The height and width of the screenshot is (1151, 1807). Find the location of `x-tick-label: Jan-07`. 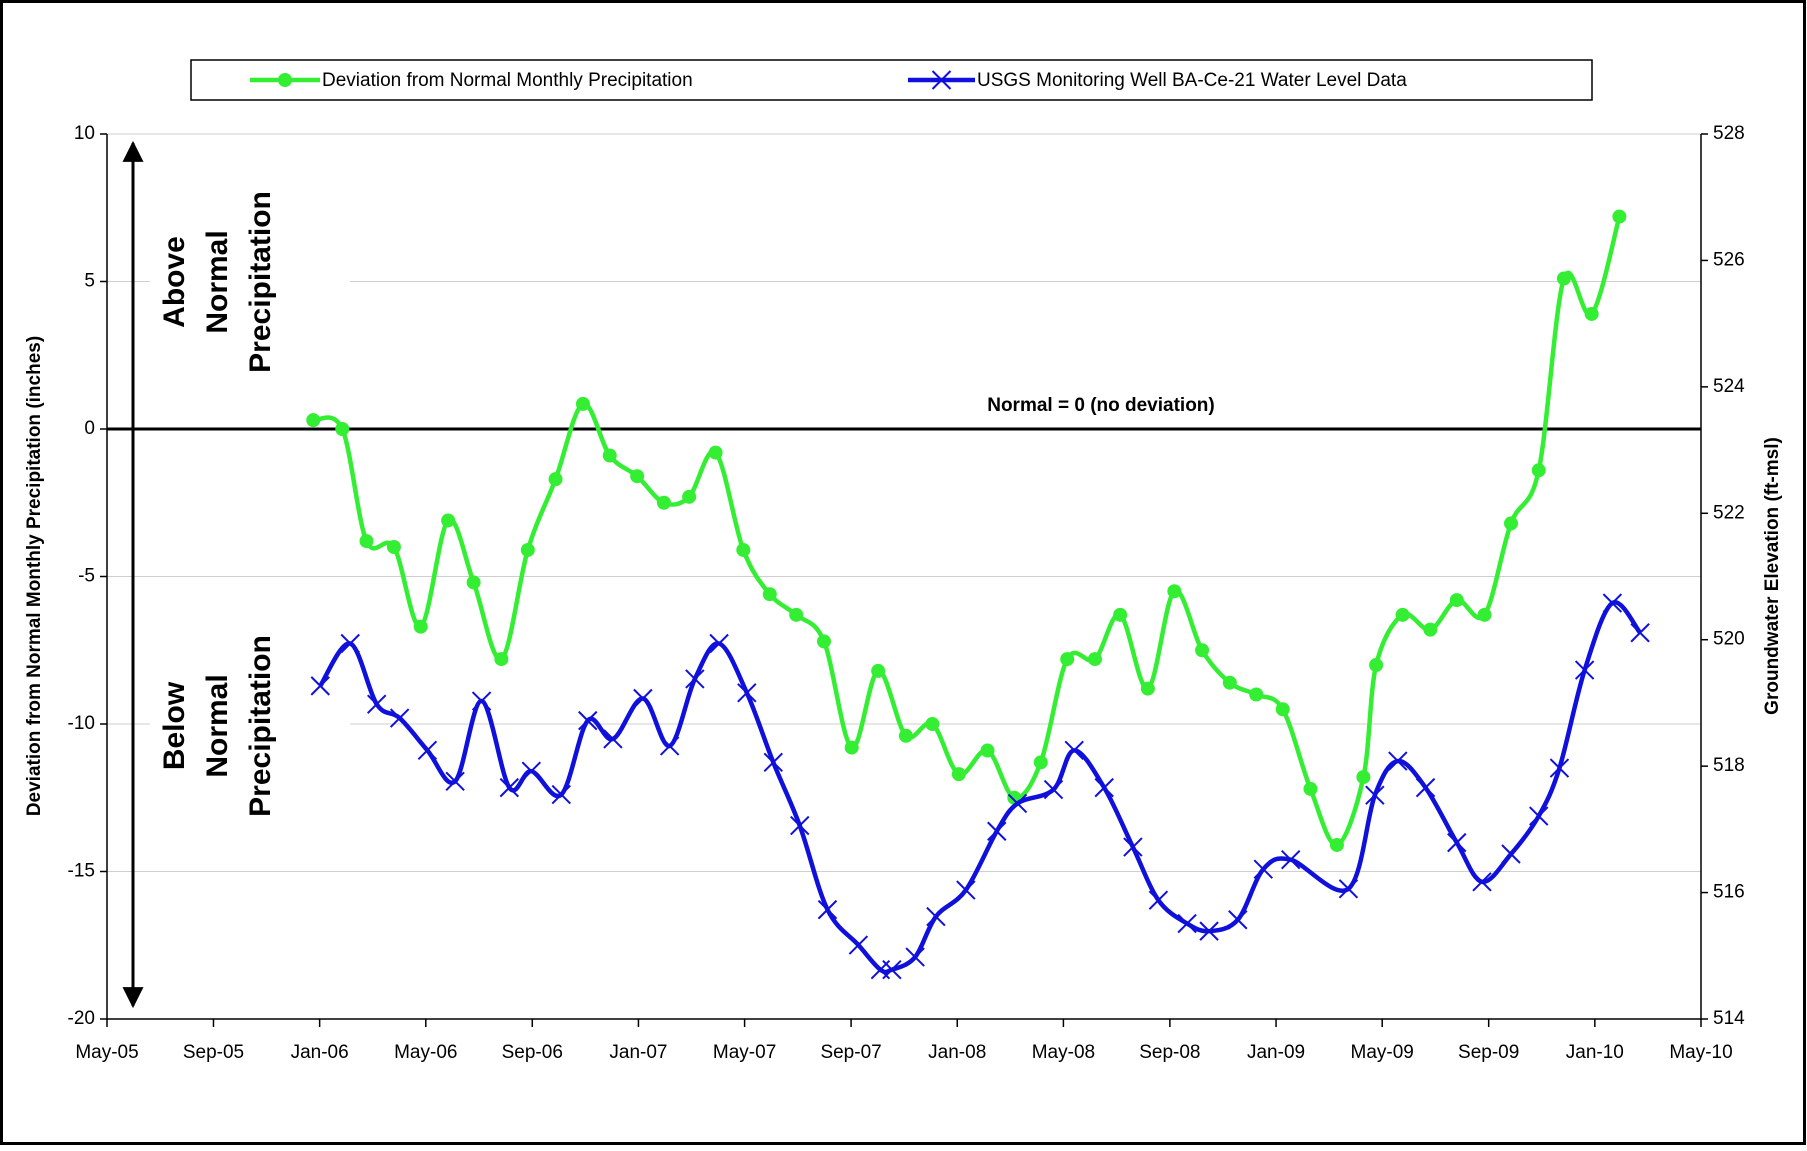

x-tick-label: Jan-07 is located at coordinates (638, 1052).